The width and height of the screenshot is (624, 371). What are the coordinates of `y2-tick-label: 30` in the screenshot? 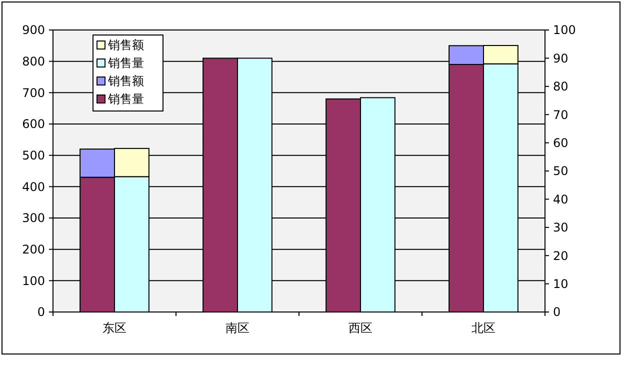 It's located at (560, 227).